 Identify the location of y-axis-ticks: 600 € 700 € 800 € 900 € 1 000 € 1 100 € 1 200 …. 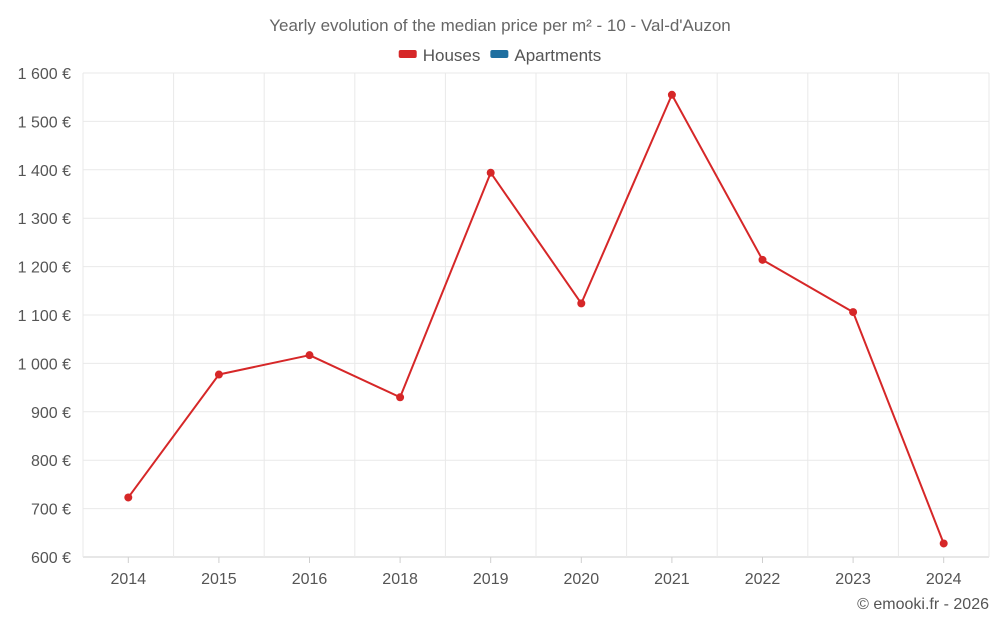
(44, 316).